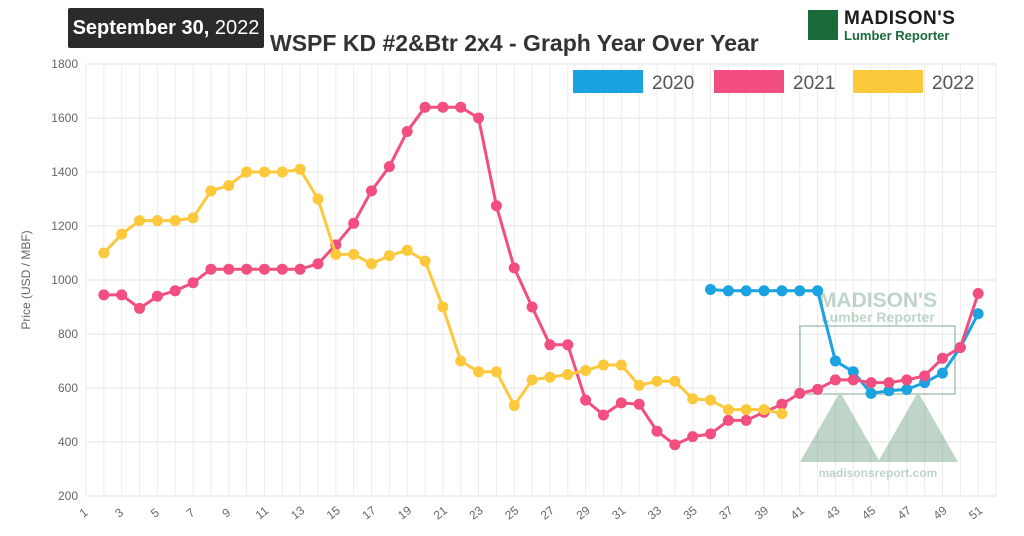 Image resolution: width=1024 pixels, height=536 pixels. I want to click on x-tick-label: 3, so click(119, 512).